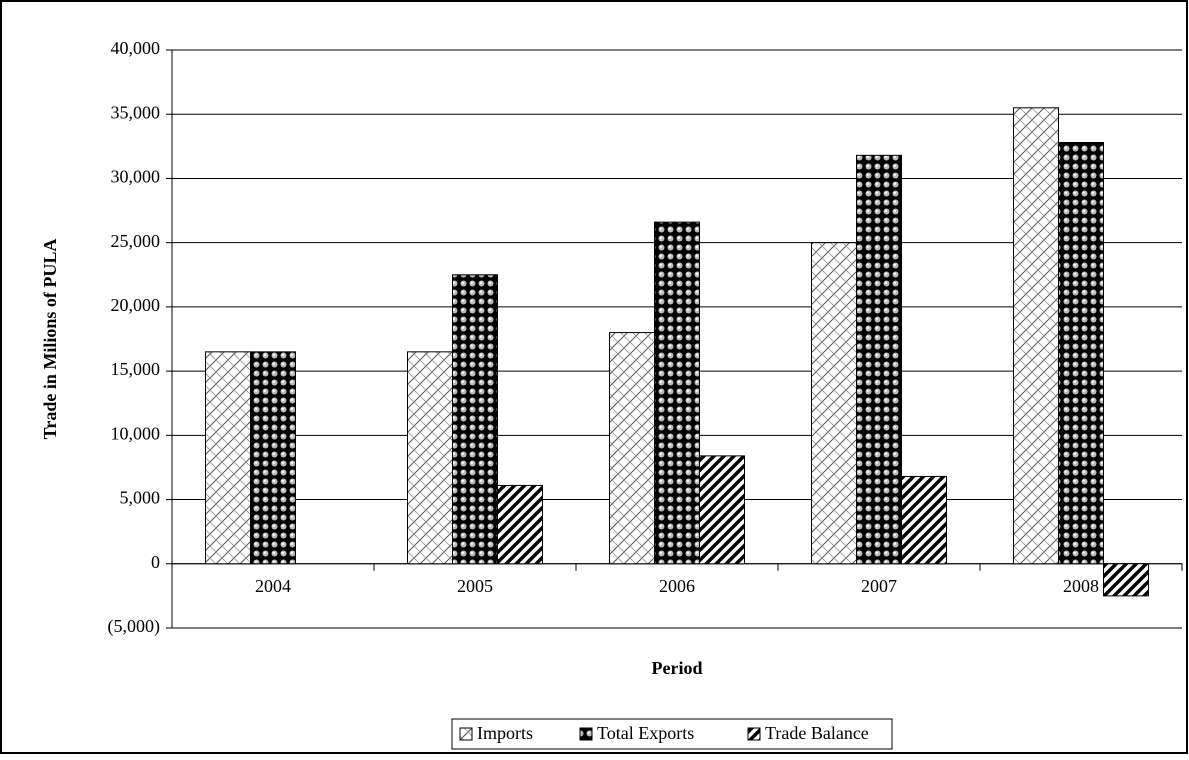  I want to click on x-tick-label: 2005, so click(475, 586).